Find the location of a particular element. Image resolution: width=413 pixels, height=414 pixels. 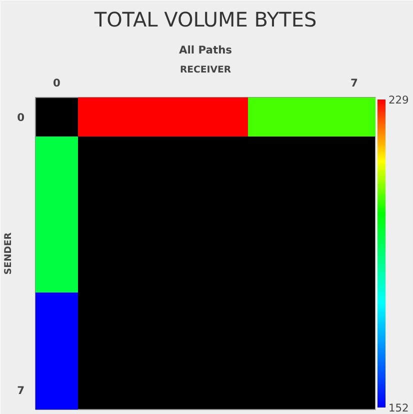

color-bar-label: 152 is located at coordinates (398, 408).